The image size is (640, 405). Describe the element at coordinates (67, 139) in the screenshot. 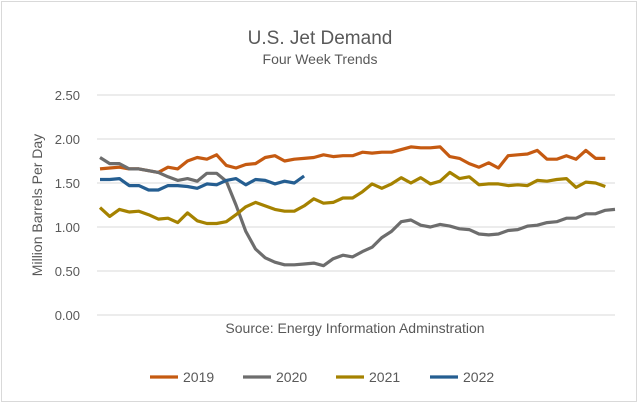

I see `y-tick-label: 2.00` at that location.